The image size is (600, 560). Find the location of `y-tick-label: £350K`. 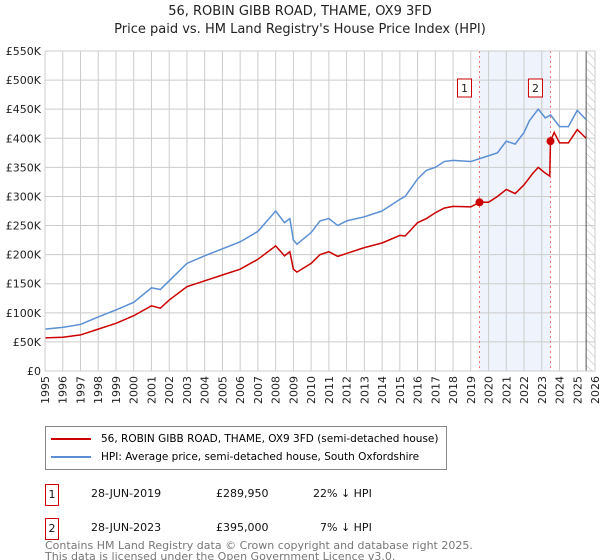

y-tick-label: £350K is located at coordinates (24, 167).